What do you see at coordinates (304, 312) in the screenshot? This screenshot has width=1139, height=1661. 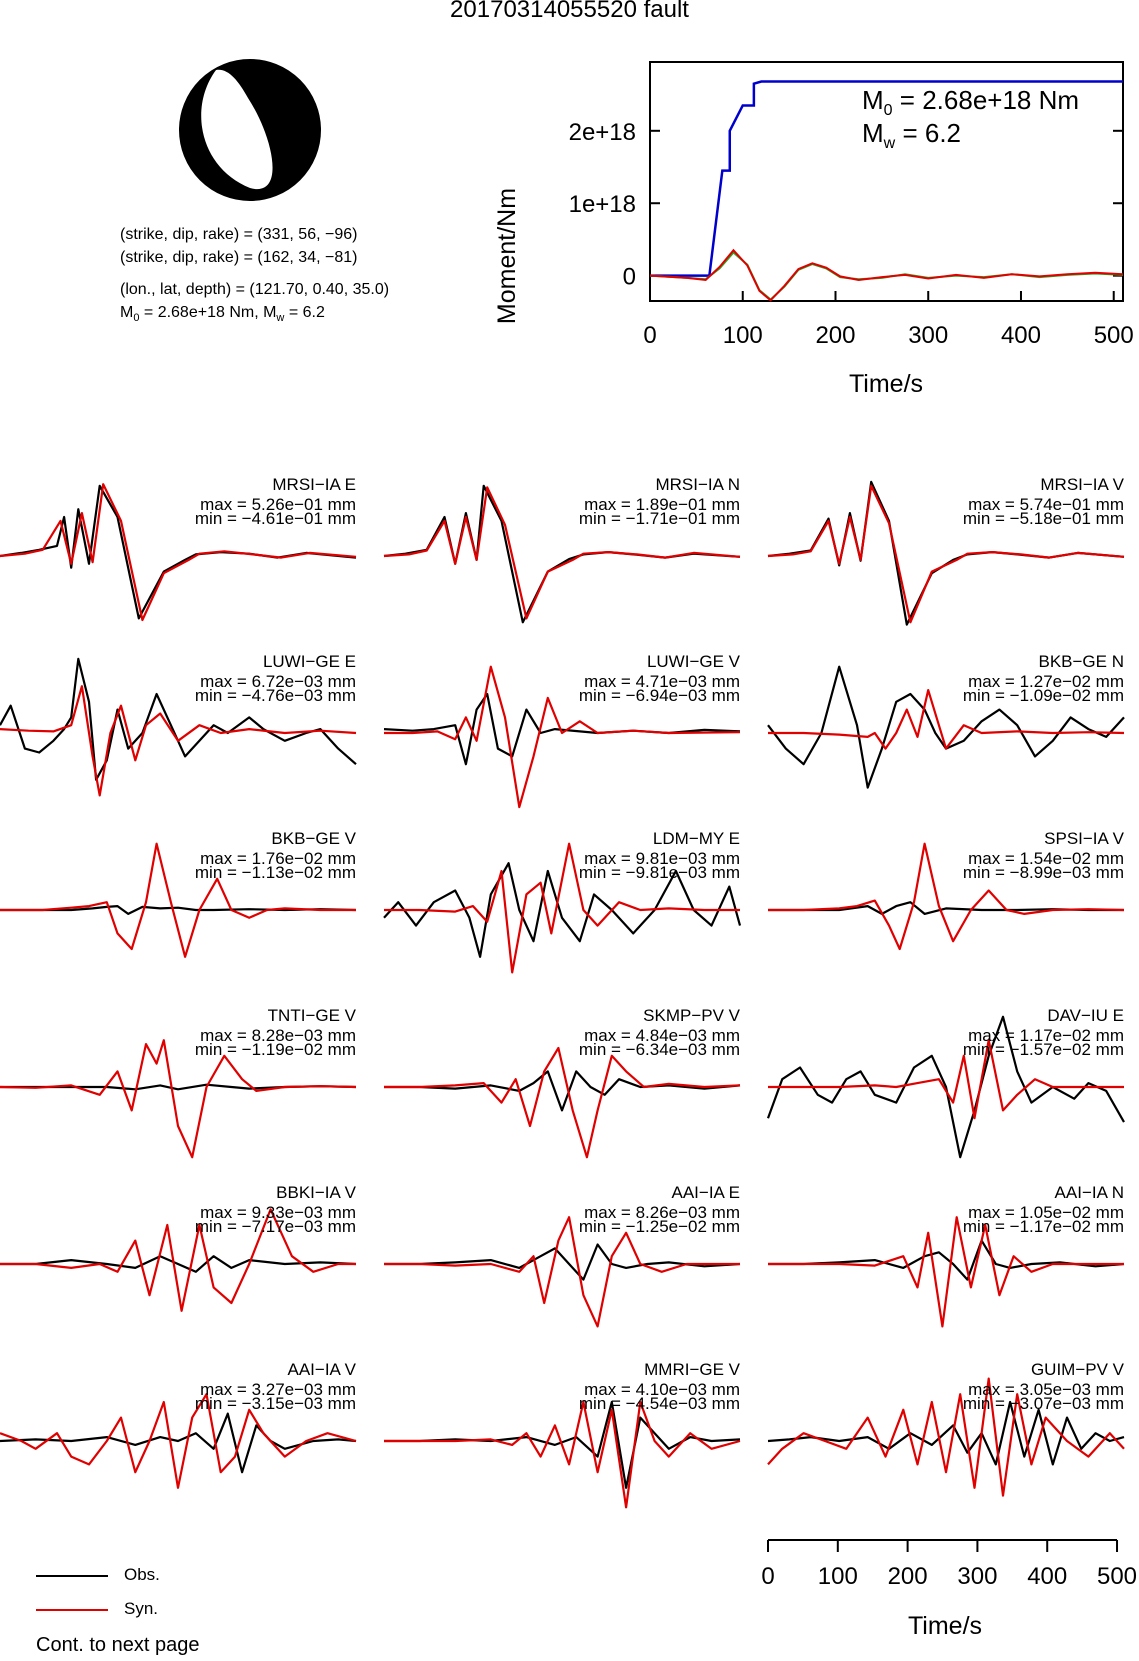 I see `mw-value: = 6.2` at bounding box center [304, 312].